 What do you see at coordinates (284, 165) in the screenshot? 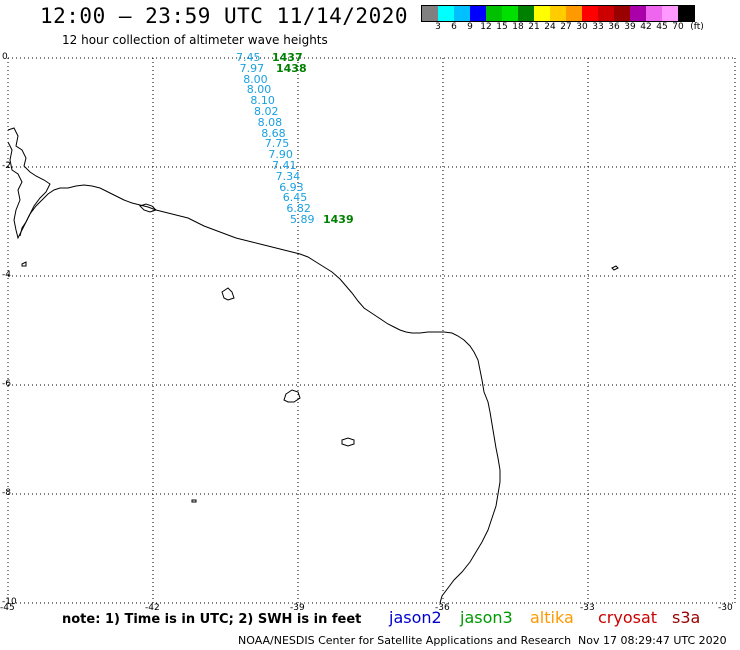
I see `wave-height-label: 7.41` at bounding box center [284, 165].